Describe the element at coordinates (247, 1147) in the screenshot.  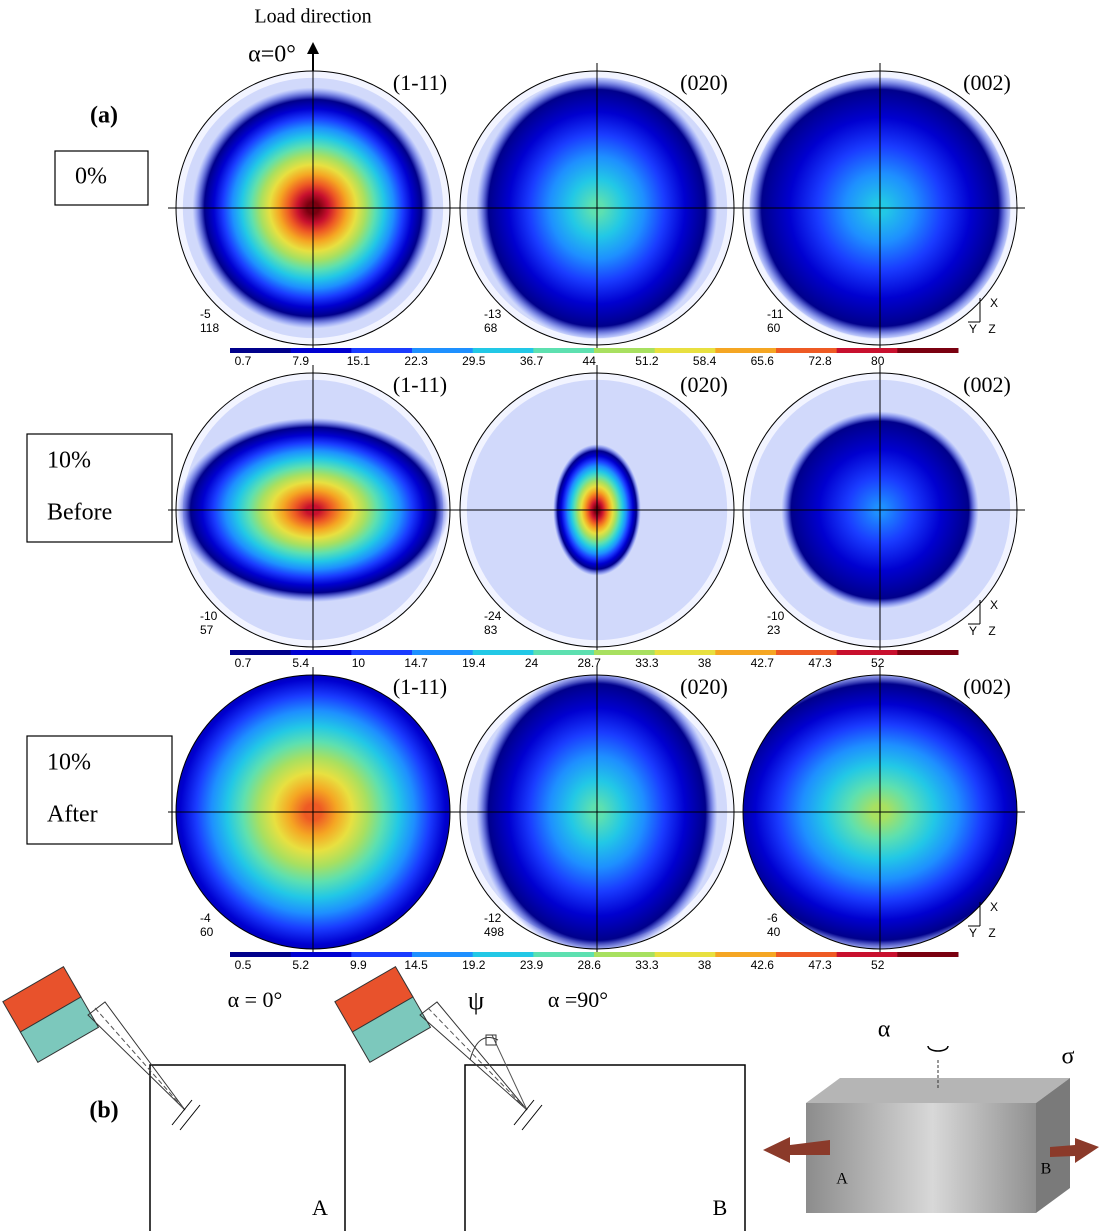
I see `sample-outline` at that location.